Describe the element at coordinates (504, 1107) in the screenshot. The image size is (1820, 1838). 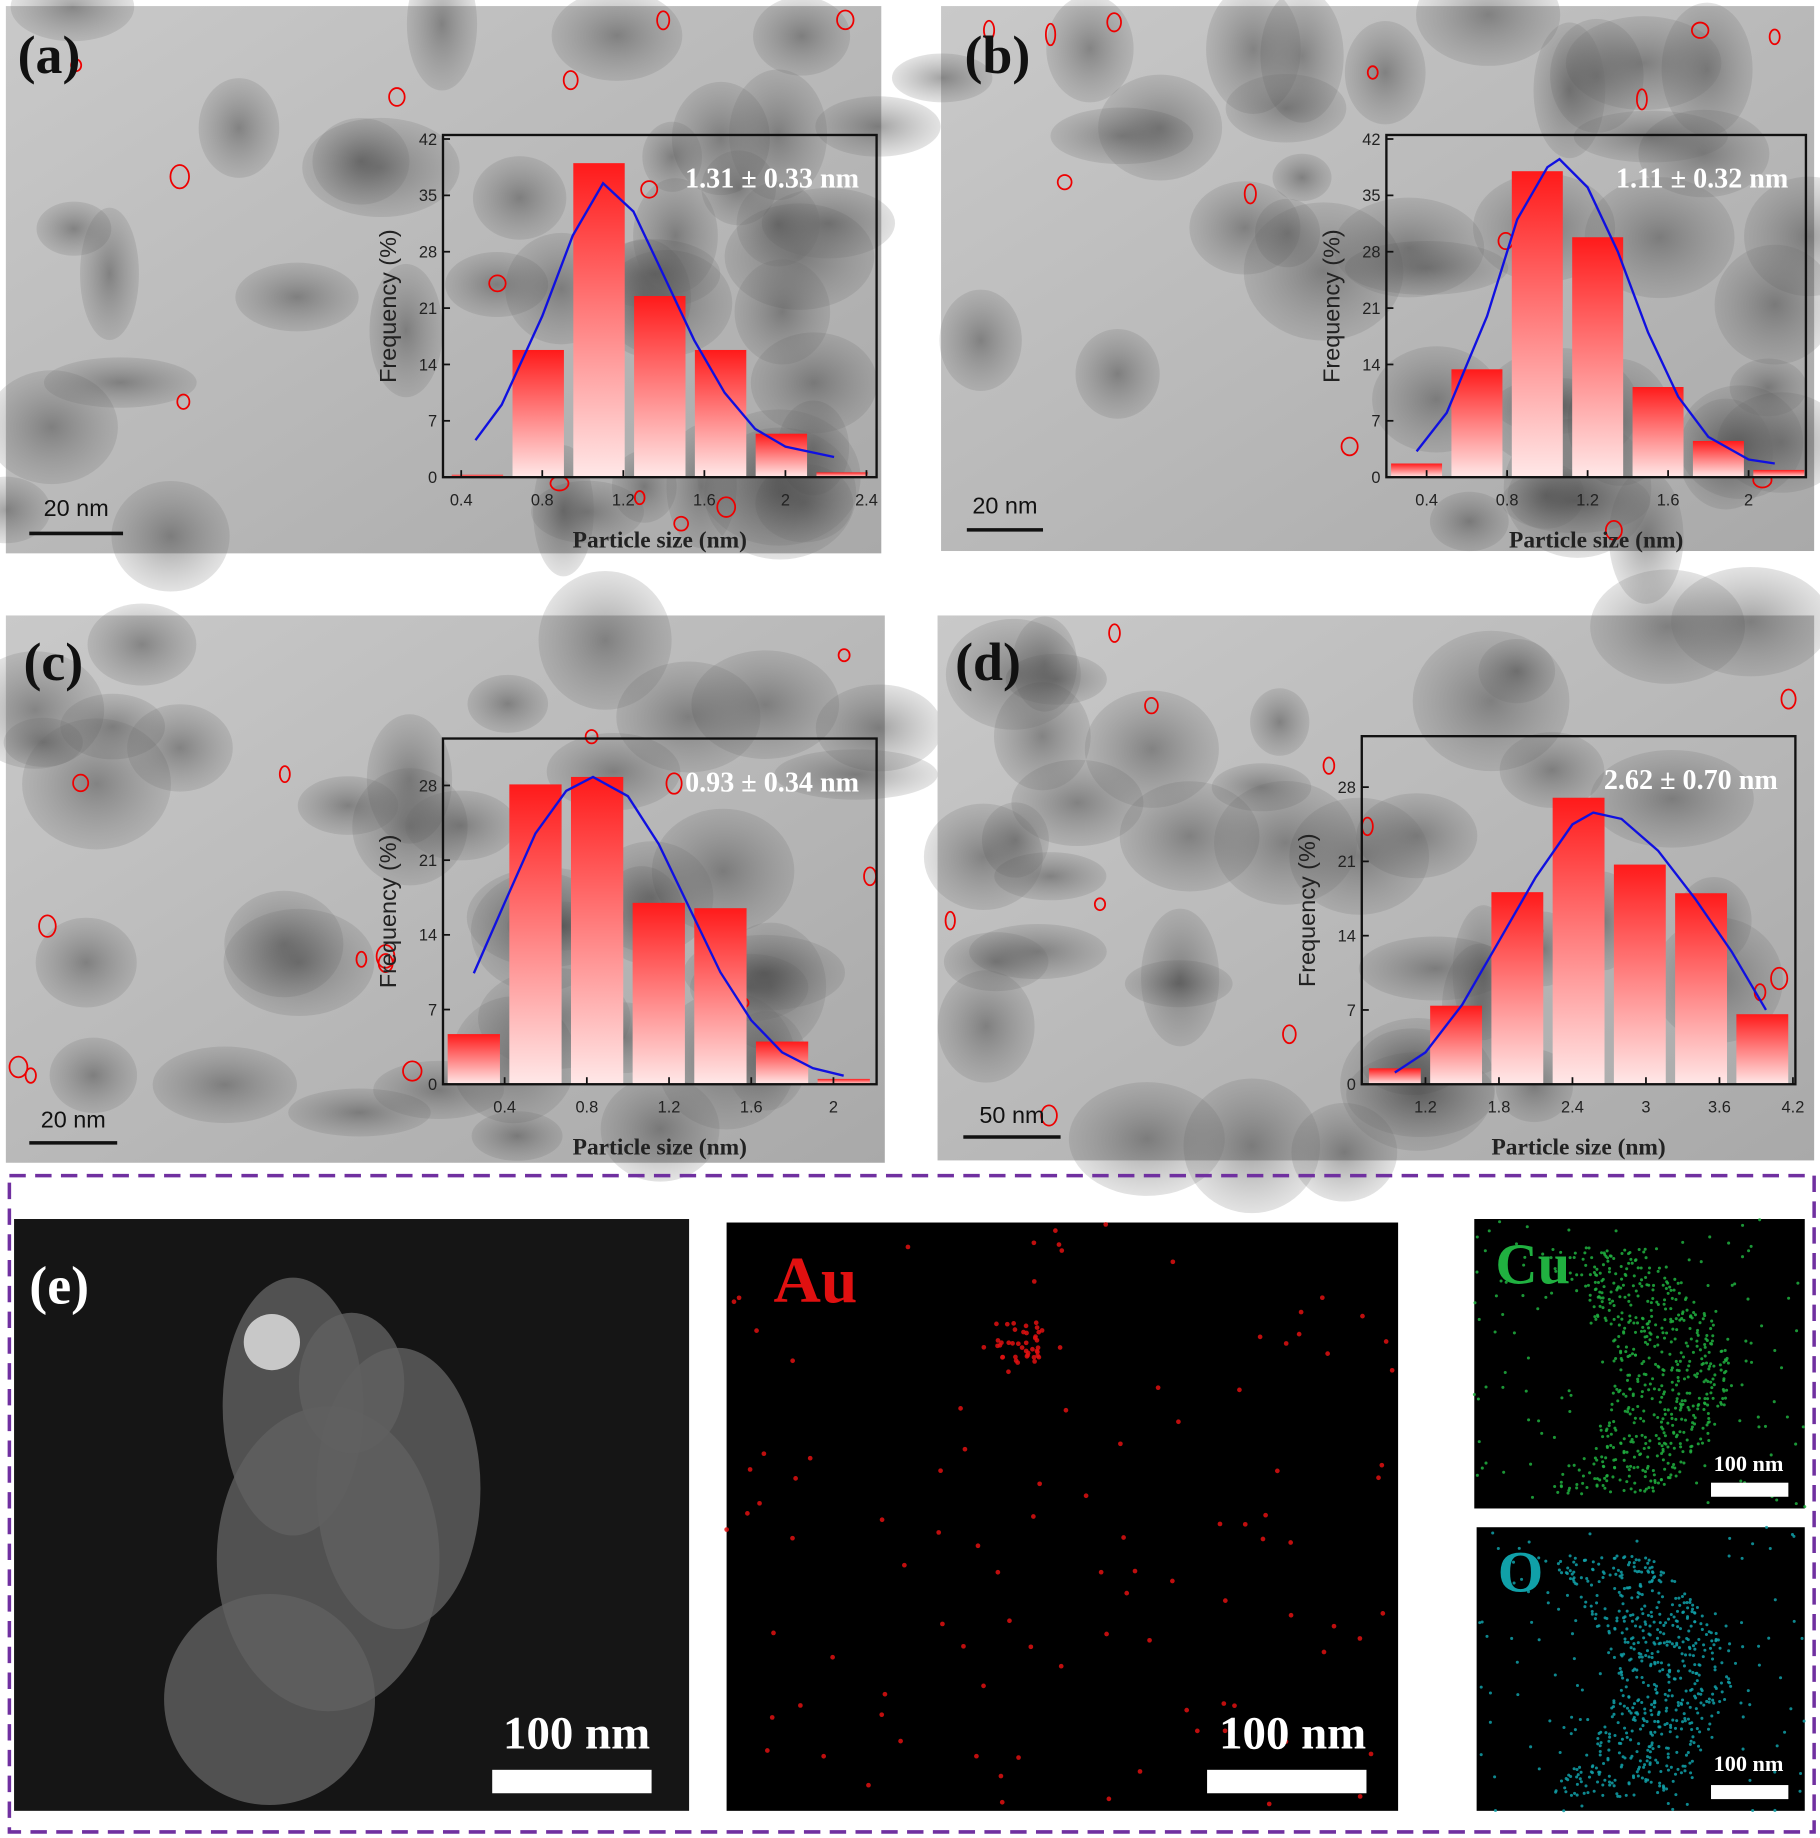
I see `x-tick-label: 0.4` at that location.